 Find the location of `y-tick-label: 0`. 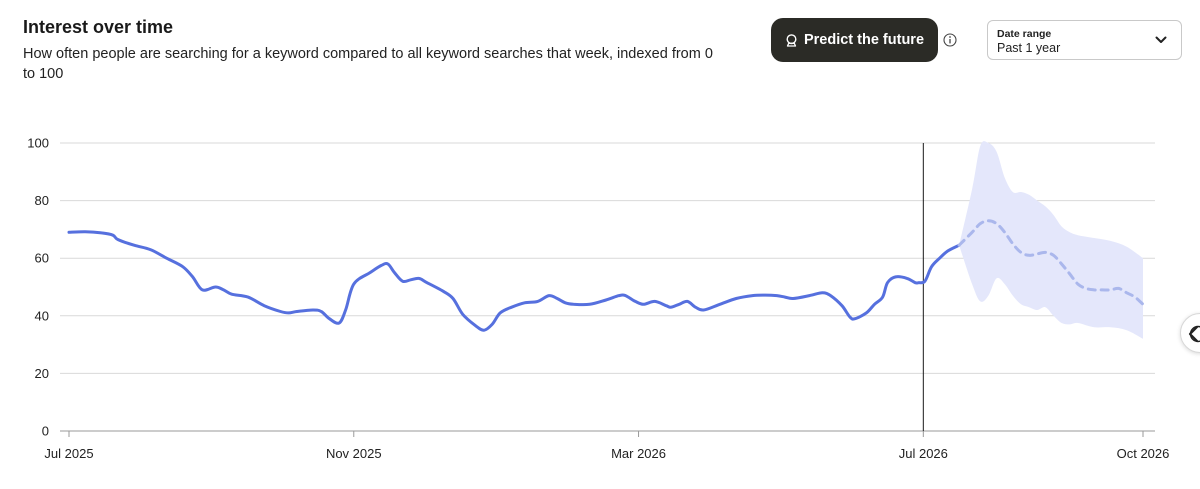

y-tick-label: 0 is located at coordinates (45, 431).